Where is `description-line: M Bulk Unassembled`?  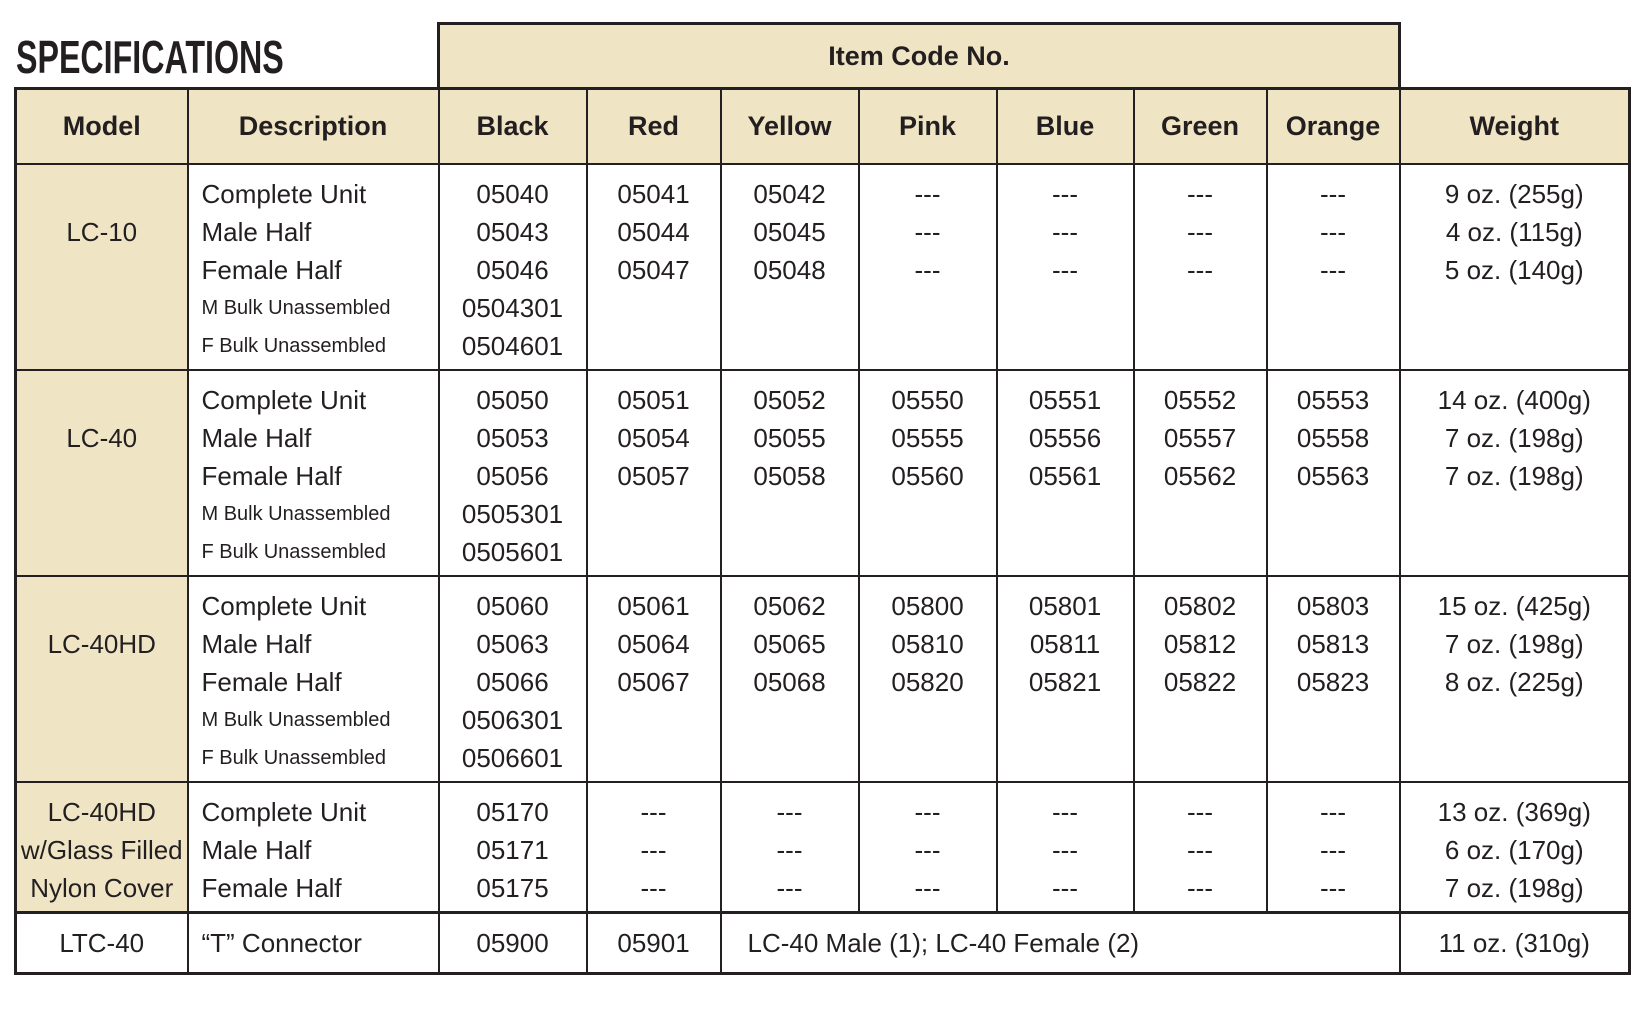 description-line: M Bulk Unassembled is located at coordinates (296, 514).